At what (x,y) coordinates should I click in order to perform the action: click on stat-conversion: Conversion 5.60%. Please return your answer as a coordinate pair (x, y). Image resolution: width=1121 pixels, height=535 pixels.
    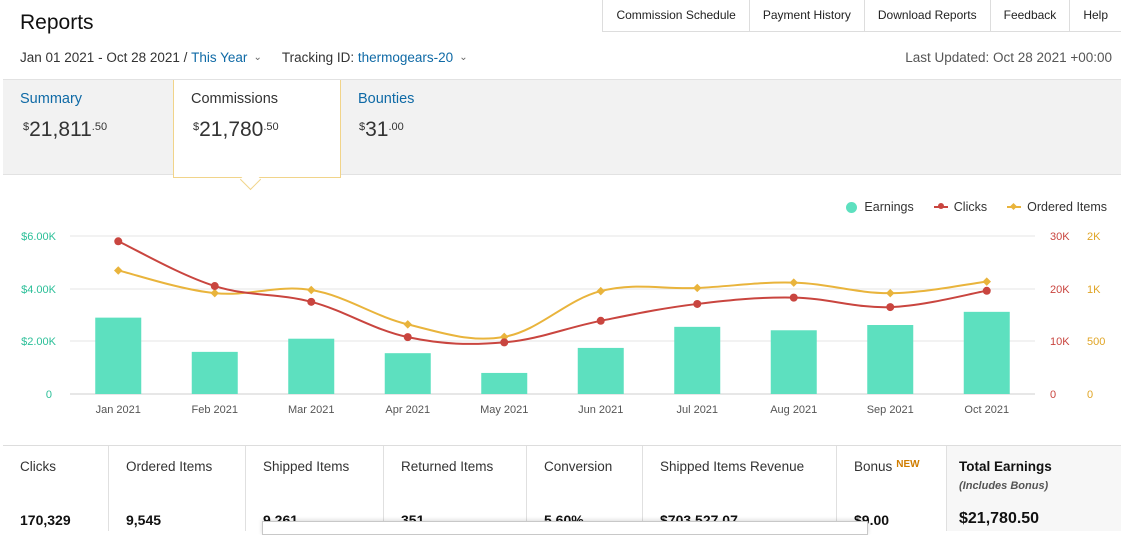
    Looking at the image, I should click on (585, 488).